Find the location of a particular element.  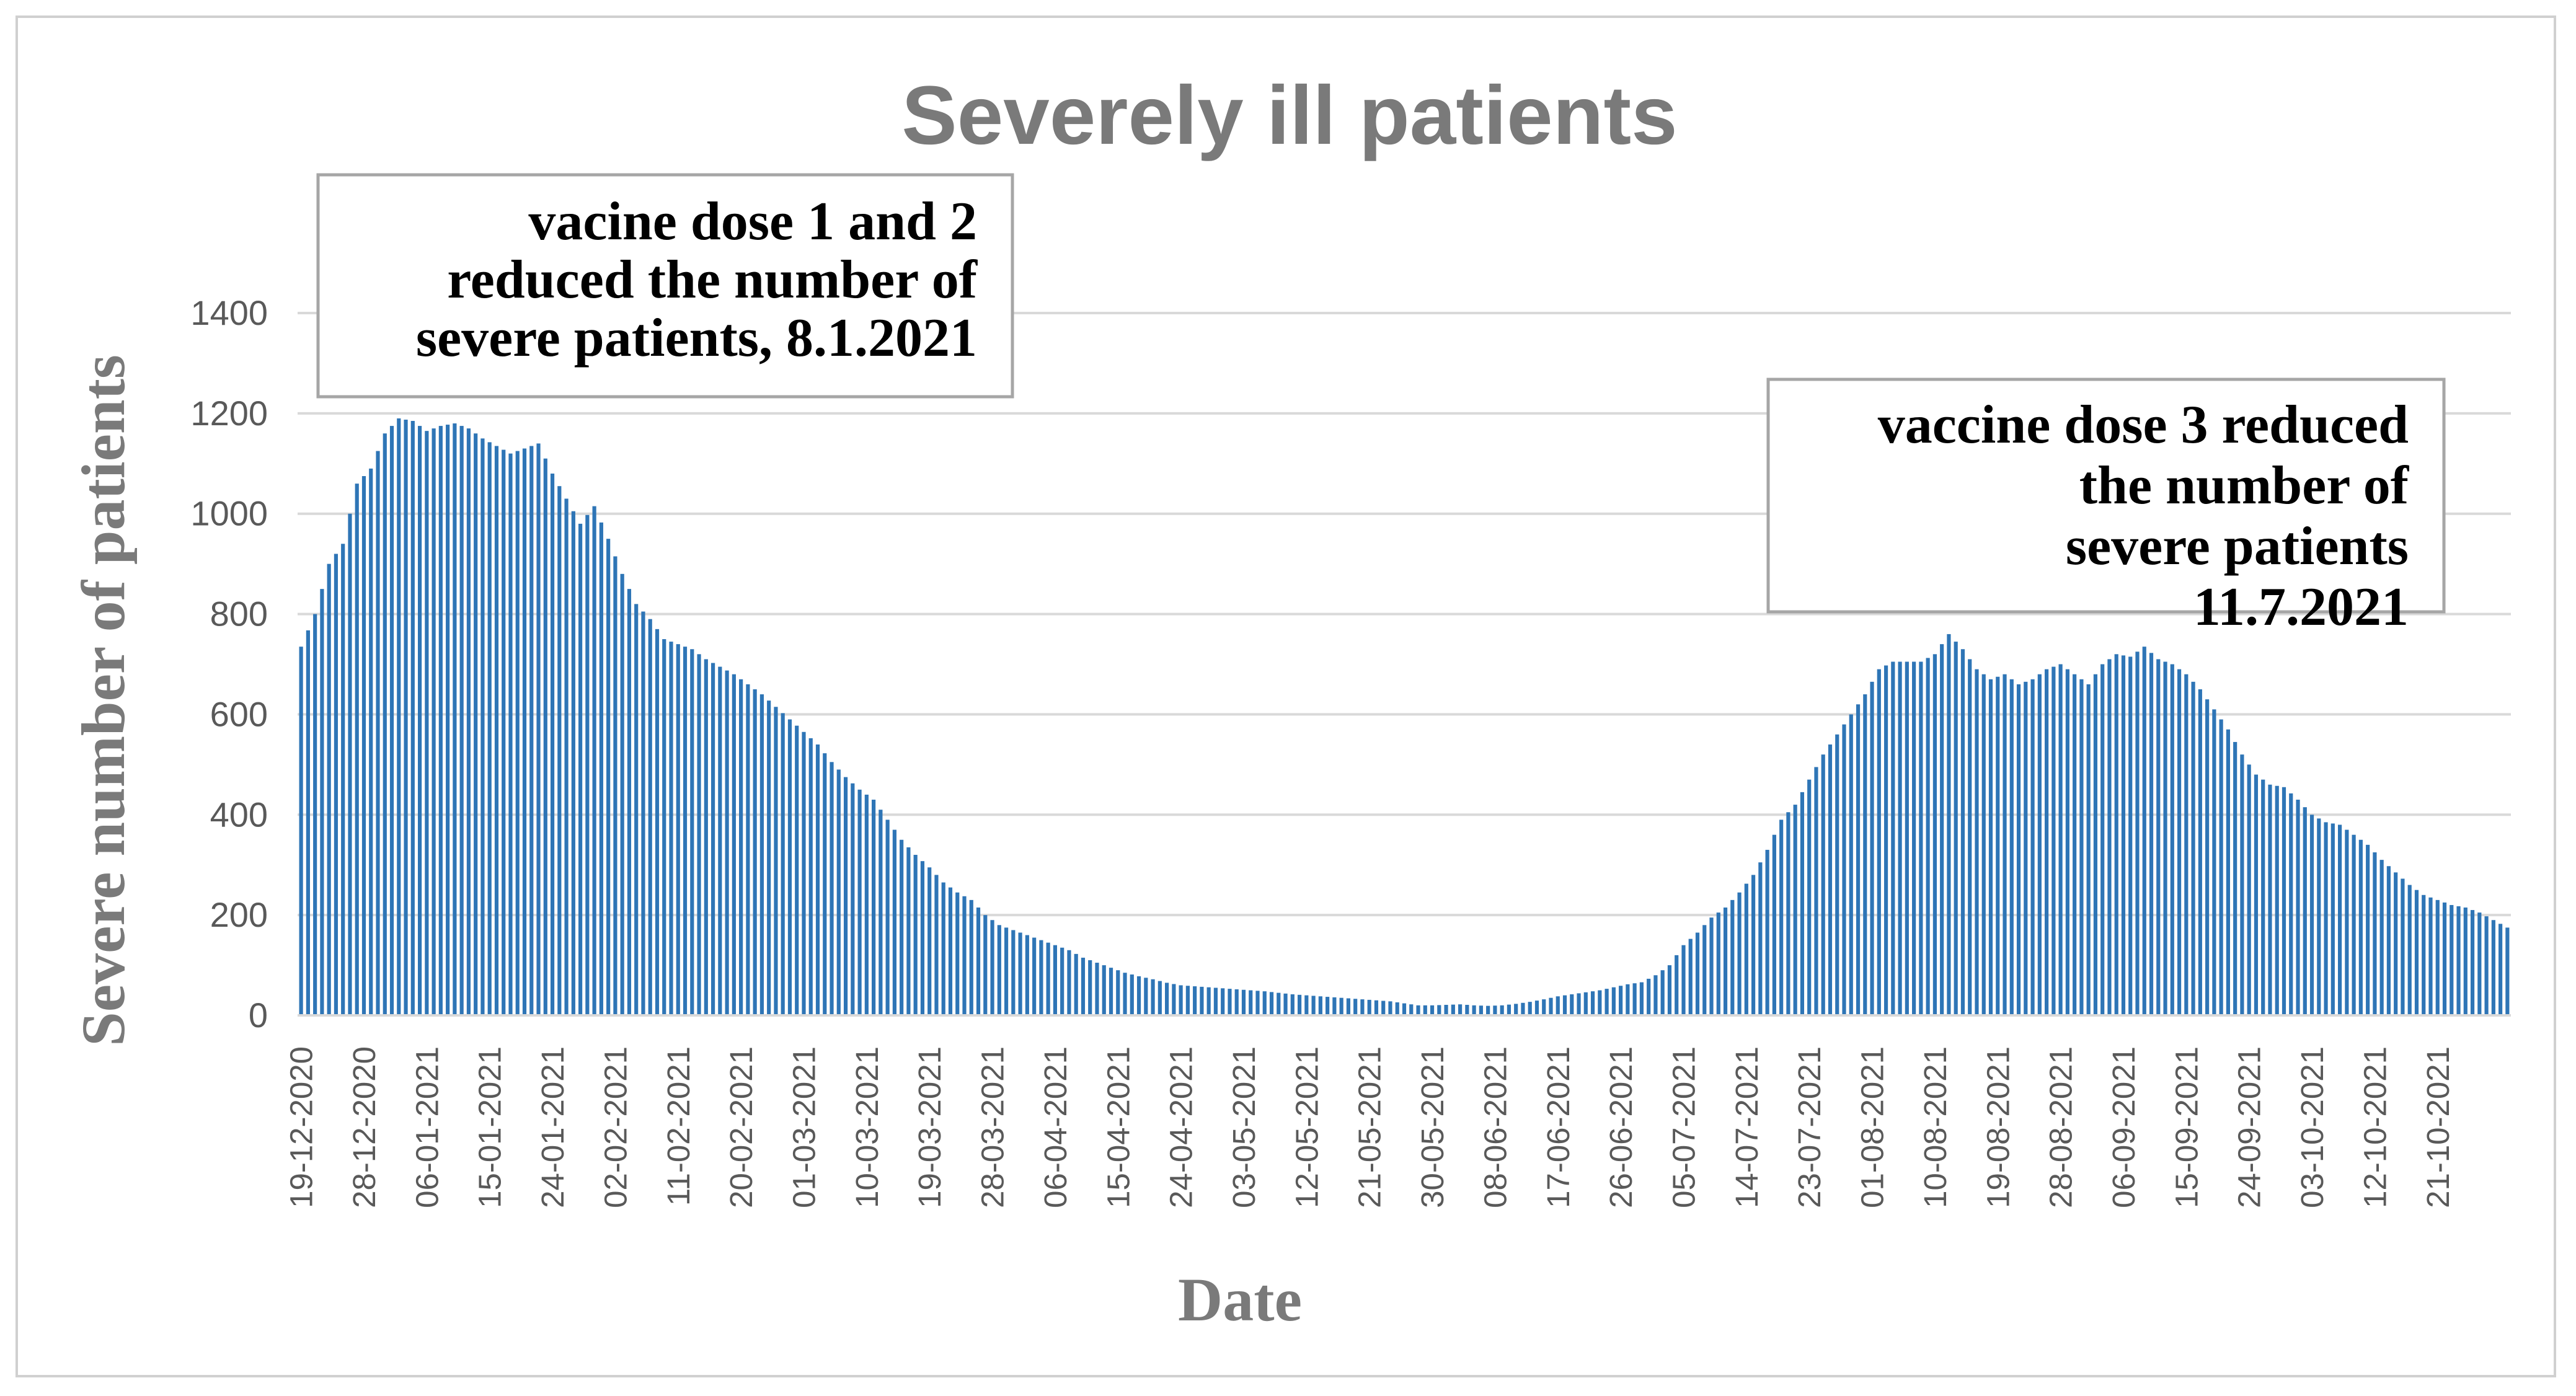

y-tick-label: 1000 is located at coordinates (229, 514).